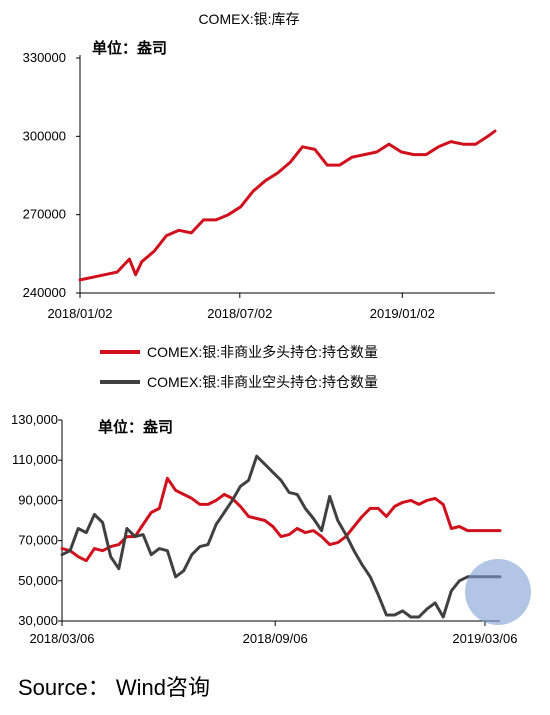 The height and width of the screenshot is (715, 550). Describe the element at coordinates (484, 638) in the screenshot. I see `x-tick-label: 2019/03/06` at that location.